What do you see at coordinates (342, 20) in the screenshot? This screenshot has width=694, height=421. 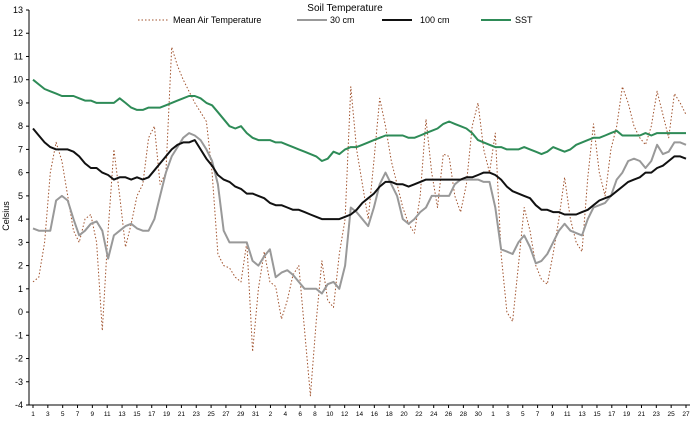 I see `legend-label: 30 cm` at bounding box center [342, 20].